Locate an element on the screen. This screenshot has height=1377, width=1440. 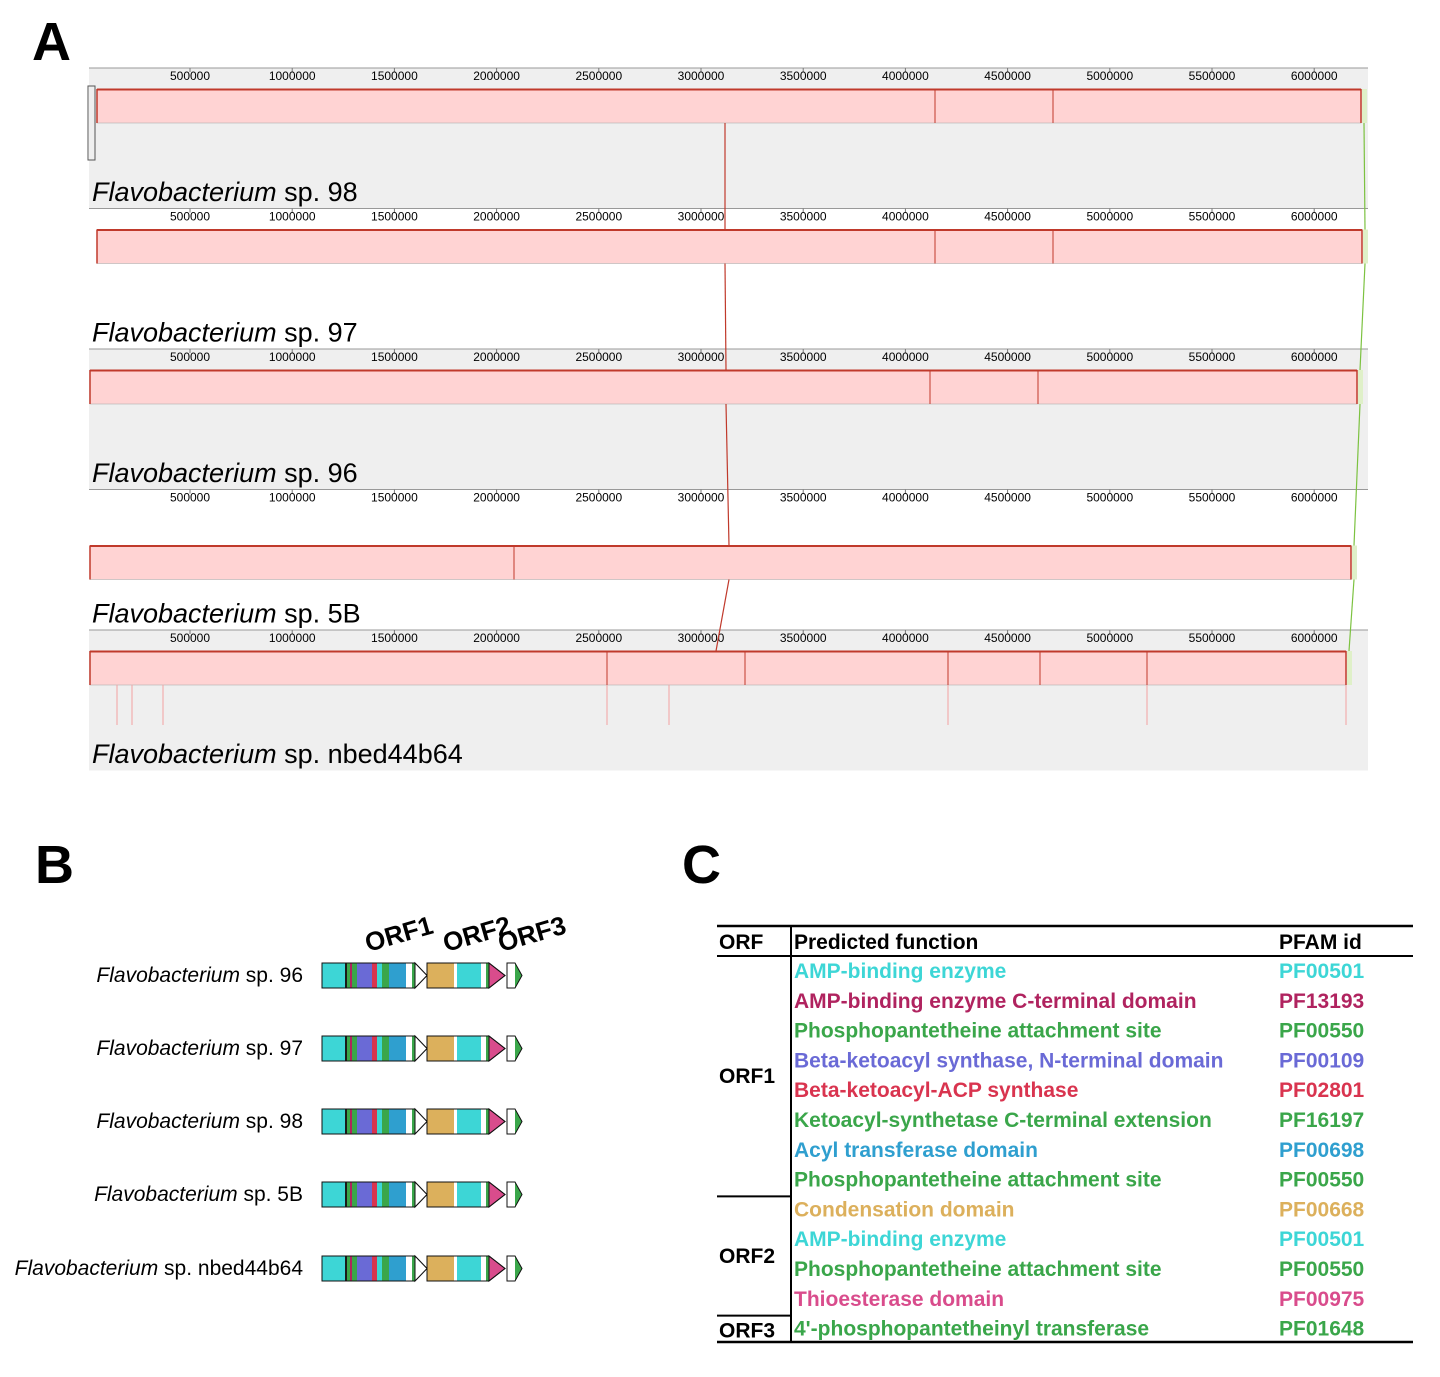
orf-group-label: ORF2 is located at coordinates (747, 1256).